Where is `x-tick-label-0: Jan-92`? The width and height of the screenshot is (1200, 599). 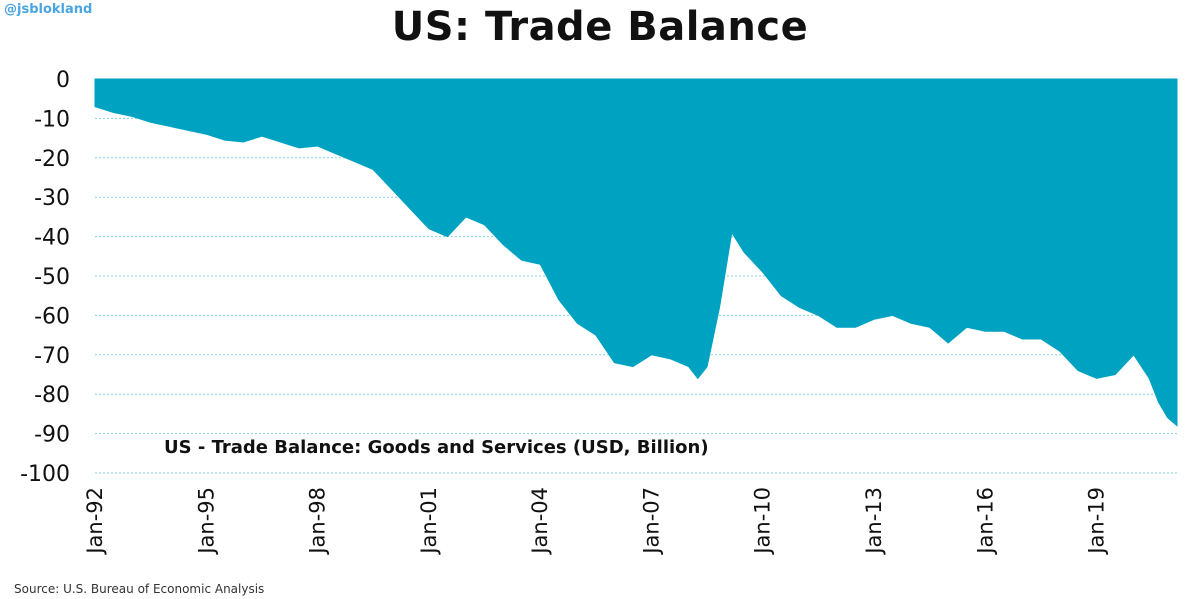 x-tick-label-0: Jan-92 is located at coordinates (95, 521).